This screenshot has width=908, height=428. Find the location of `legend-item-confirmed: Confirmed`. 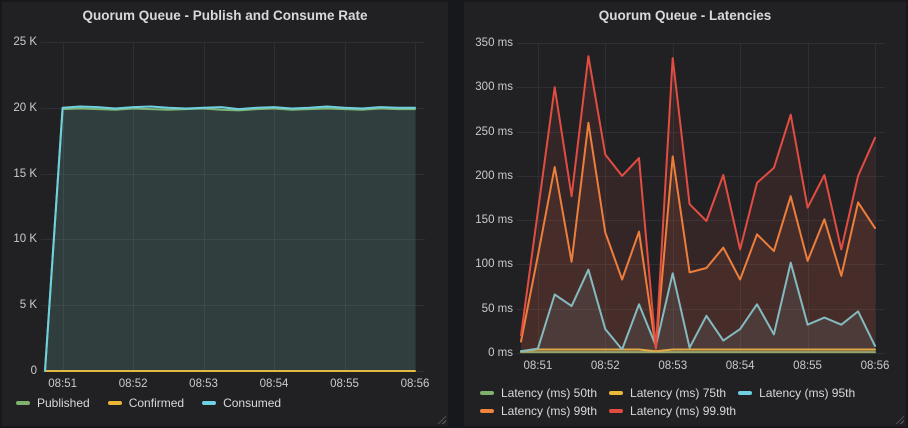

legend-item-confirmed: Confirmed is located at coordinates (146, 403).